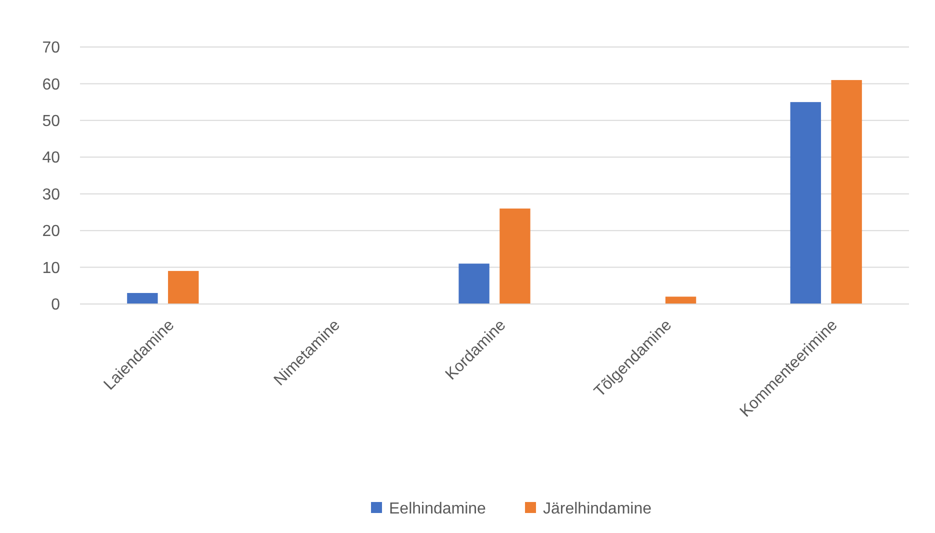 The width and height of the screenshot is (935, 533). I want to click on y-tick-label: 20, so click(51, 231).